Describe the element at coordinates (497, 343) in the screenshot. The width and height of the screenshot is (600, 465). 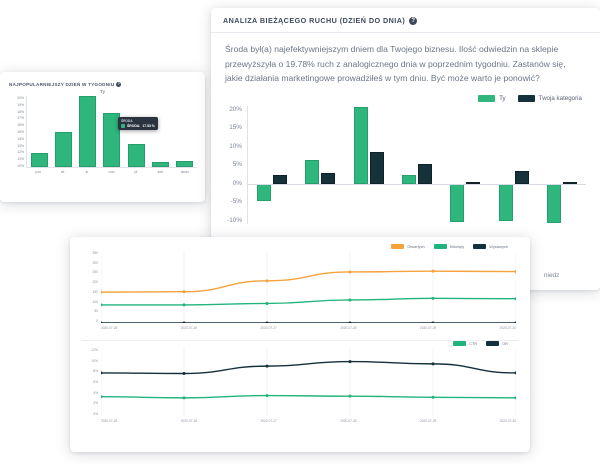
I see `legend-item-or: OR` at that location.